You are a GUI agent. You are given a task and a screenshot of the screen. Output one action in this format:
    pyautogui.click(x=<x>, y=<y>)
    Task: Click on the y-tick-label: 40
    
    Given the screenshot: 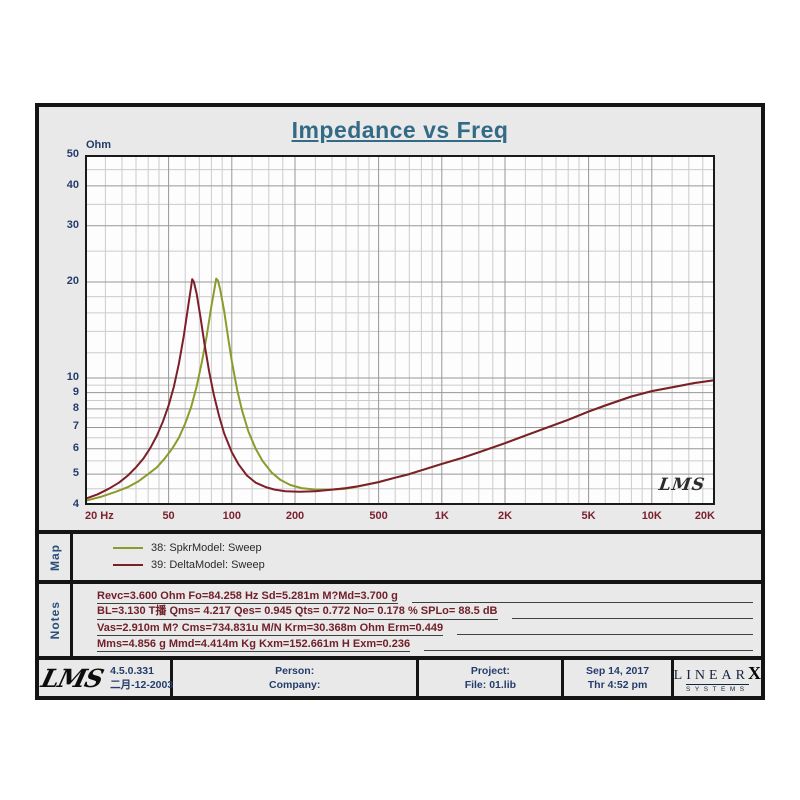 What is the action you would take?
    pyautogui.click(x=72, y=184)
    